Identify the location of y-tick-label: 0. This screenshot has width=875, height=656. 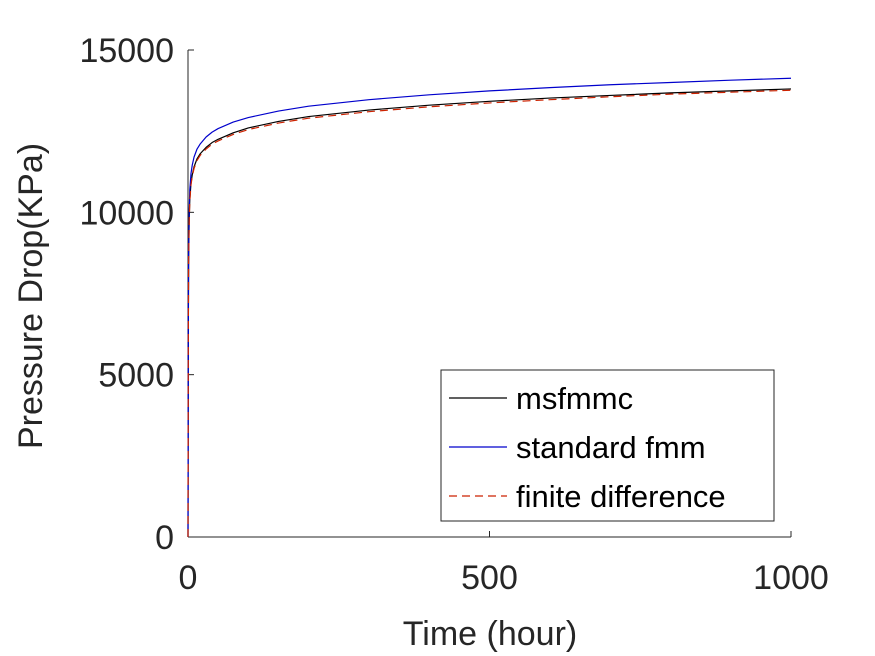
(164, 538).